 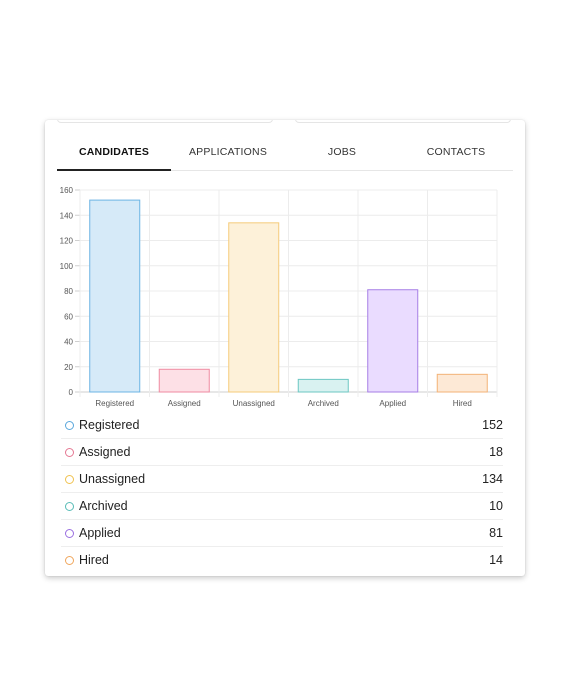 What do you see at coordinates (67, 215) in the screenshot?
I see `y-tick-label: 140` at bounding box center [67, 215].